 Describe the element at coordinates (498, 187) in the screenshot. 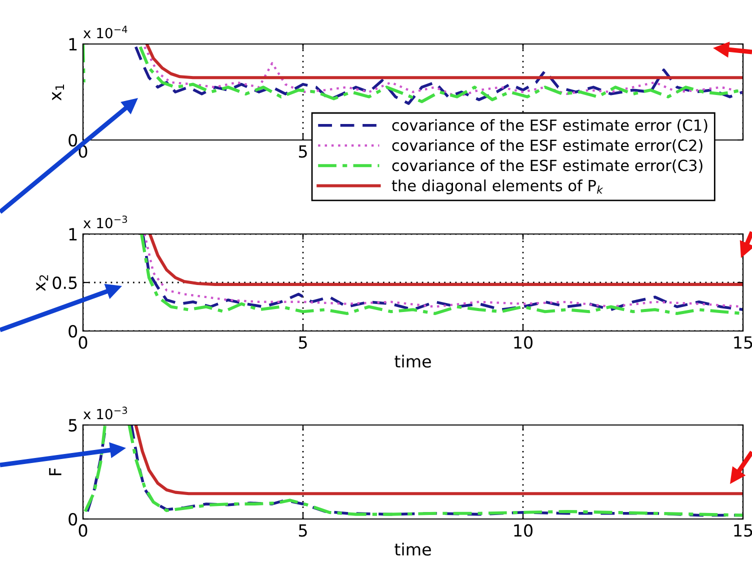

I see `legend-label: the diagonal elements of P$_{k}$` at that location.